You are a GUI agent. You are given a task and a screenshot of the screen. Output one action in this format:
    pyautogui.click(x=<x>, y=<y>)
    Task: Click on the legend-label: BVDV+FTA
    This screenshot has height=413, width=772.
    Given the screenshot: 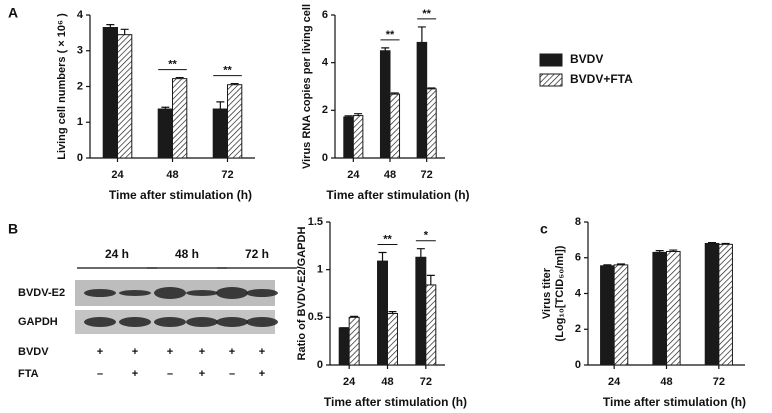 What is the action you would take?
    pyautogui.click(x=601, y=79)
    